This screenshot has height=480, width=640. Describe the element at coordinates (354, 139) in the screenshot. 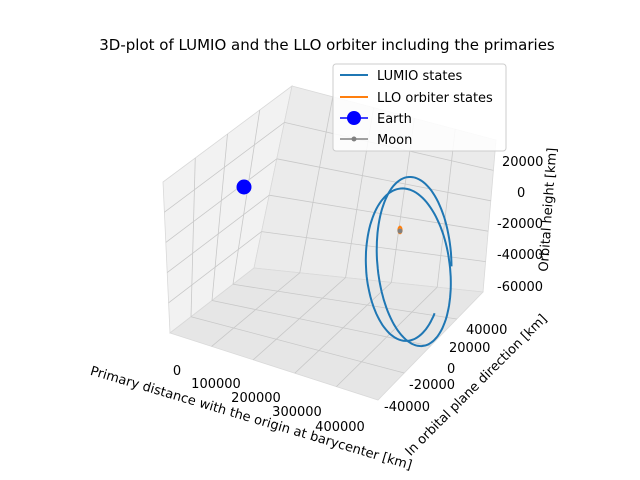

I see `legend-marker-moon` at that location.